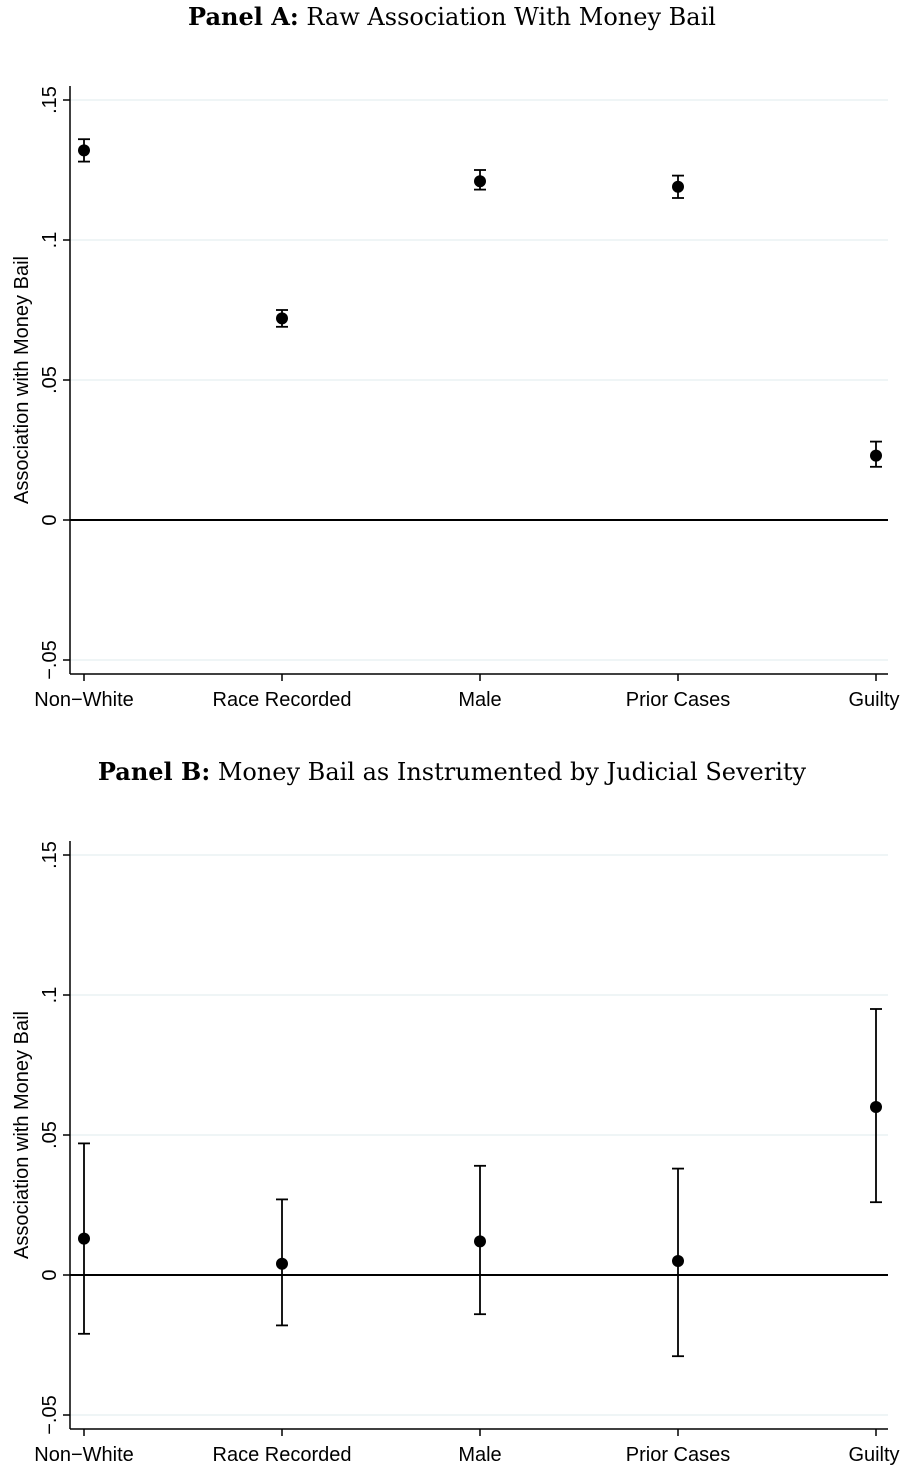 This screenshot has height=1467, width=904. Describe the element at coordinates (50, 519) in the screenshot. I see `panel-a-y-tick-label: 0` at that location.